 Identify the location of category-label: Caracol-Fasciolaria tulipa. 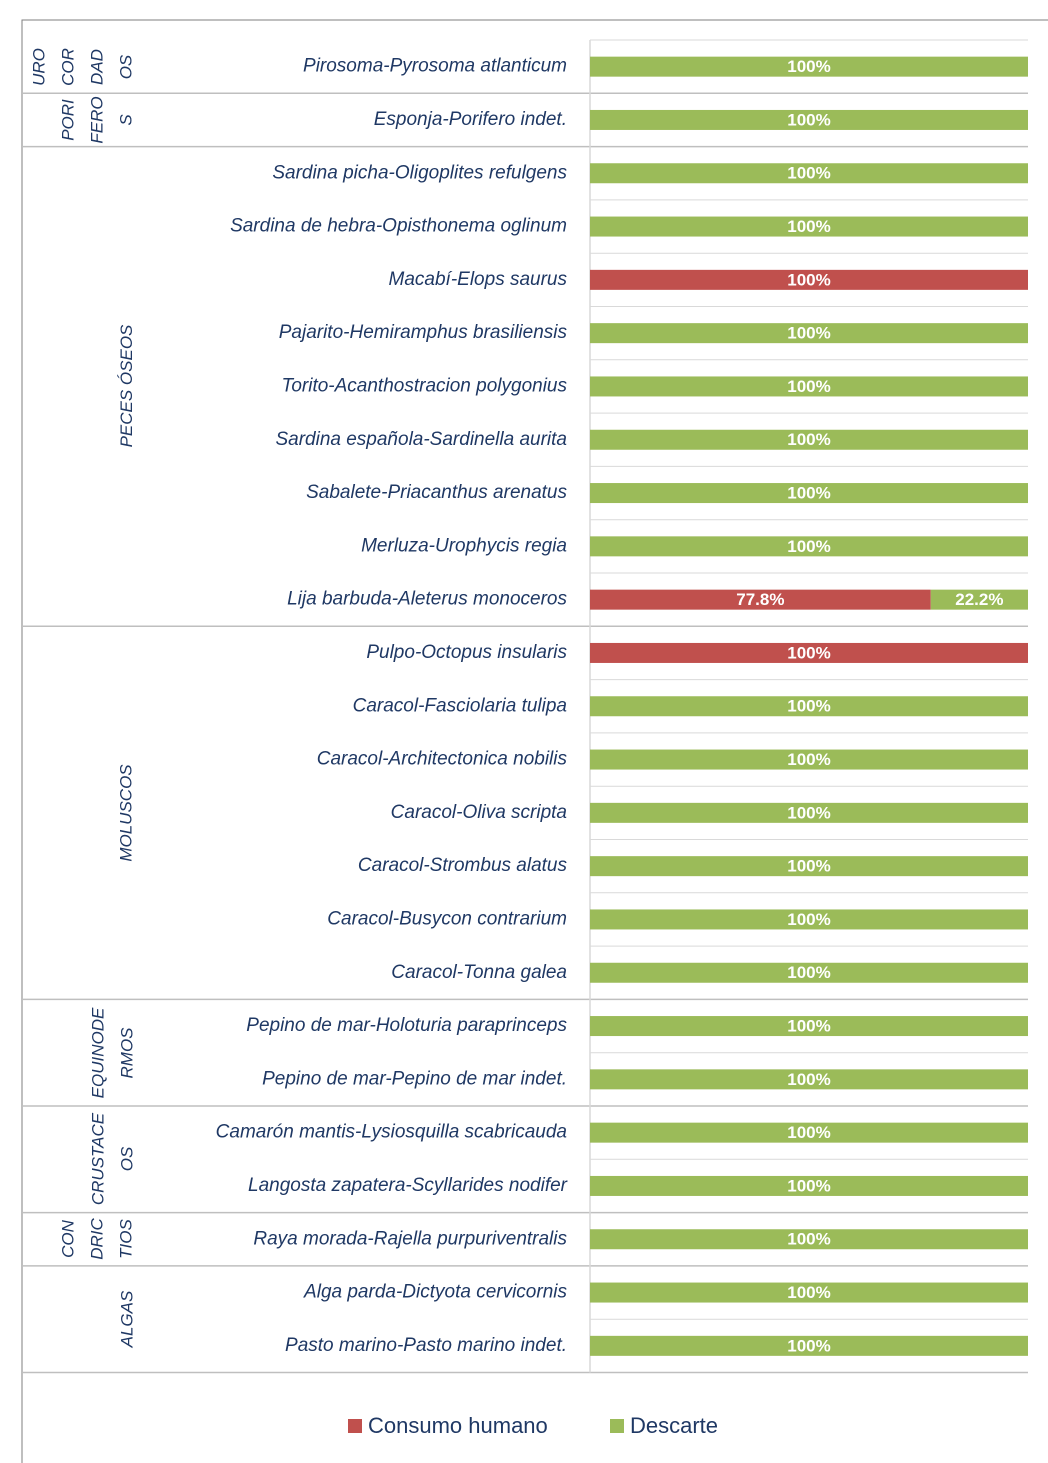
(460, 705).